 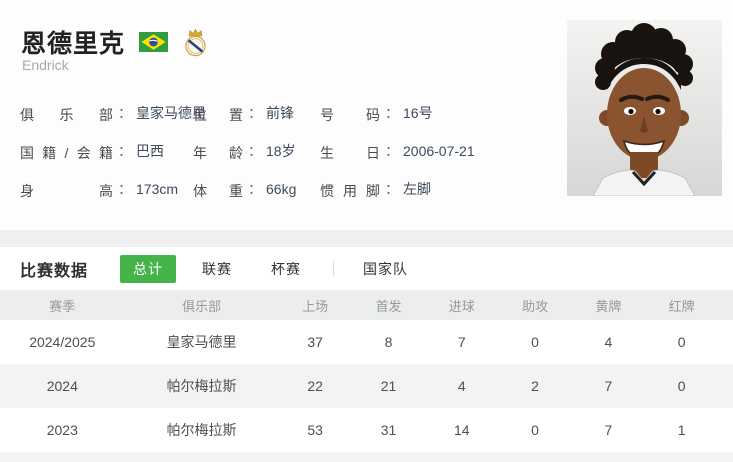 I want to click on header-yellow-cards: 黄牌, so click(x=608, y=306).